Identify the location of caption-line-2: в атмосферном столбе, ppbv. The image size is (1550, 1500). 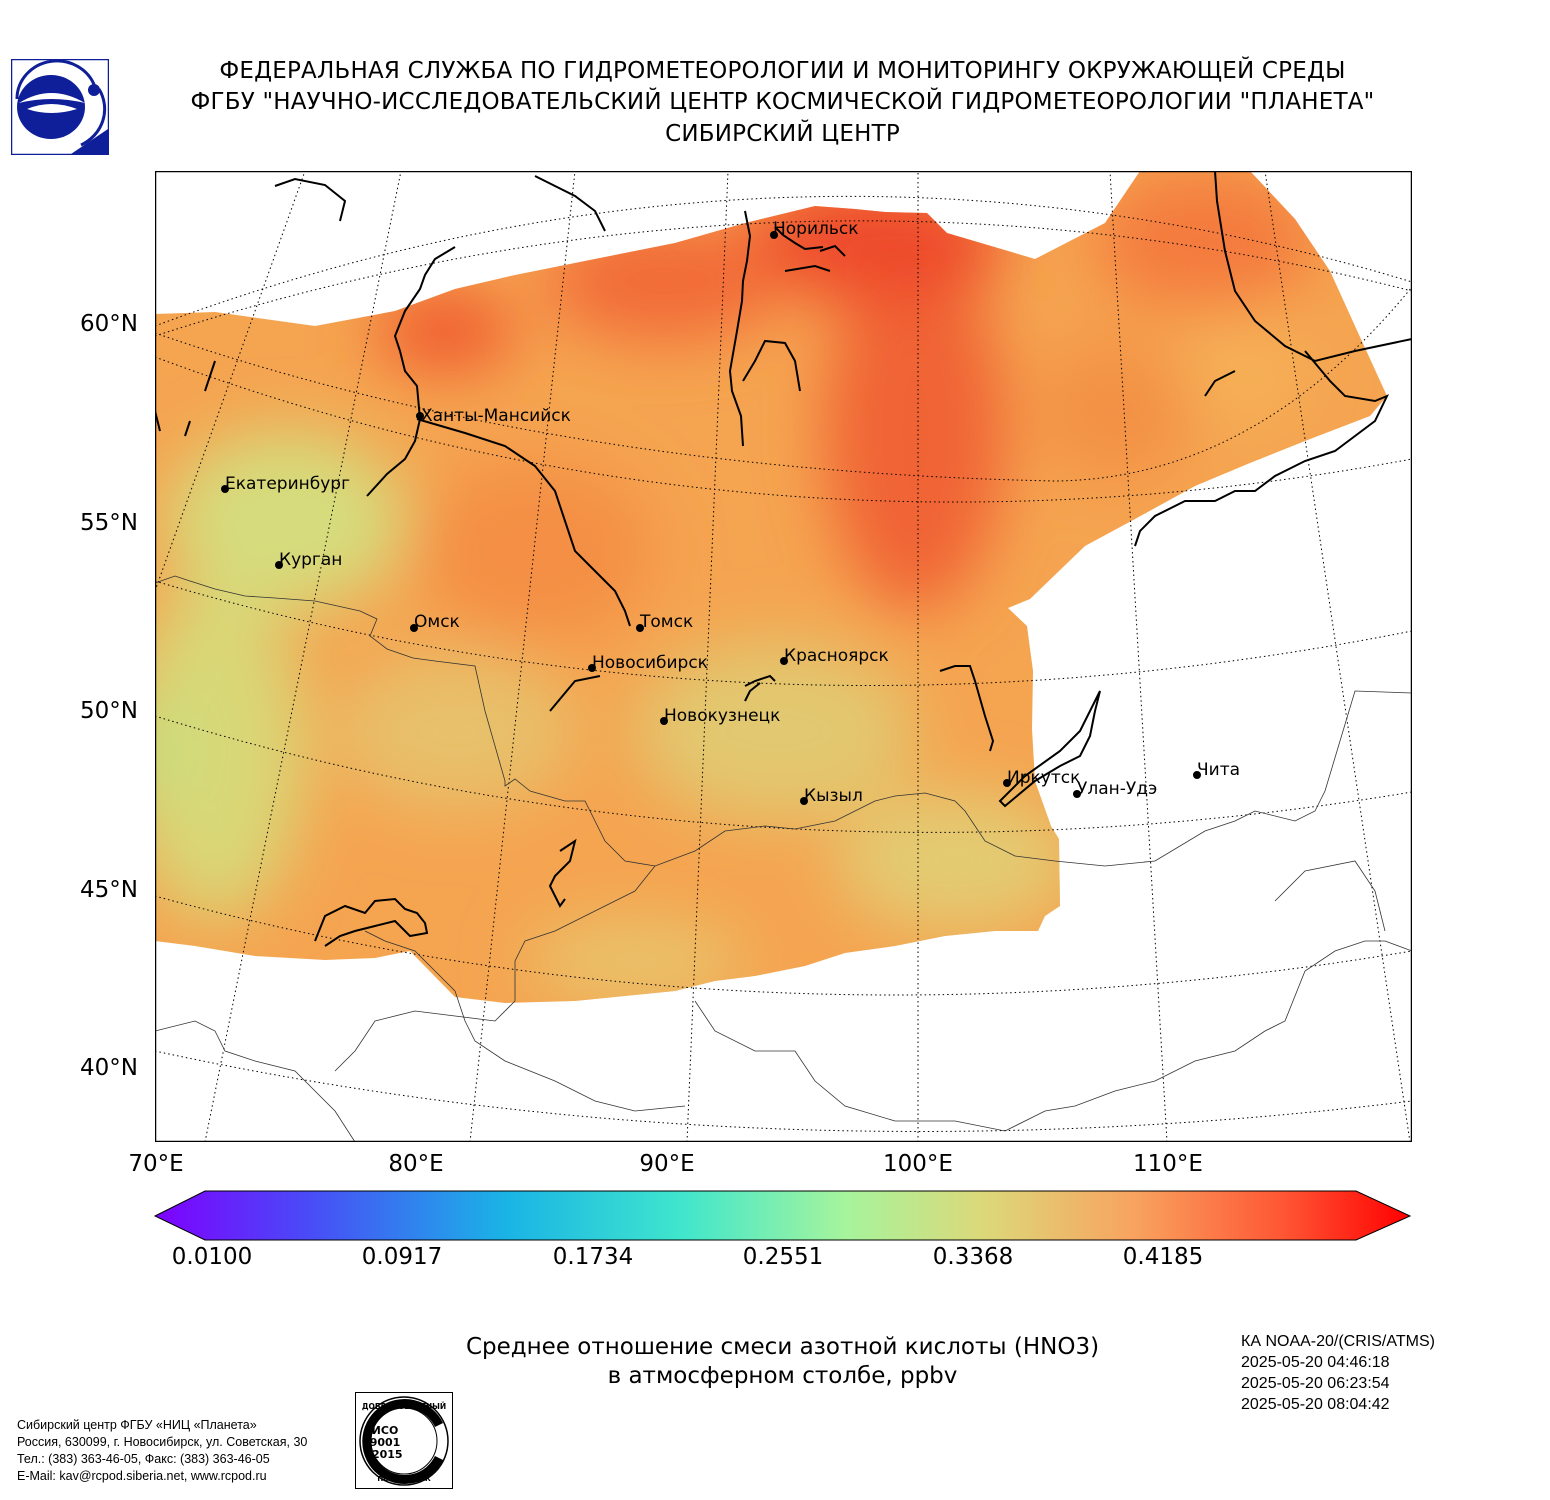
(782, 1376).